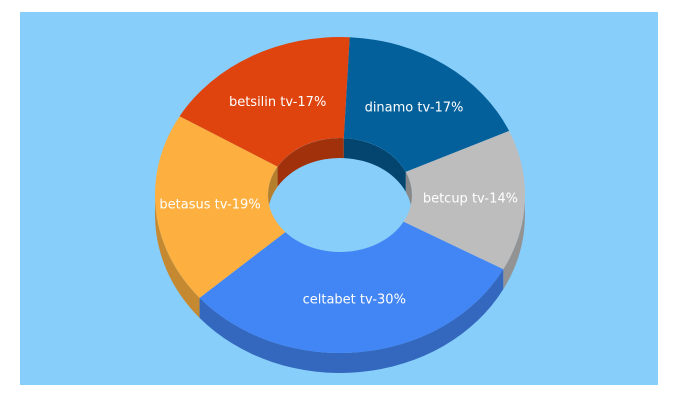 The width and height of the screenshot is (680, 400). Describe the element at coordinates (354, 299) in the screenshot. I see `data-label: celtabet tv-30%` at that location.